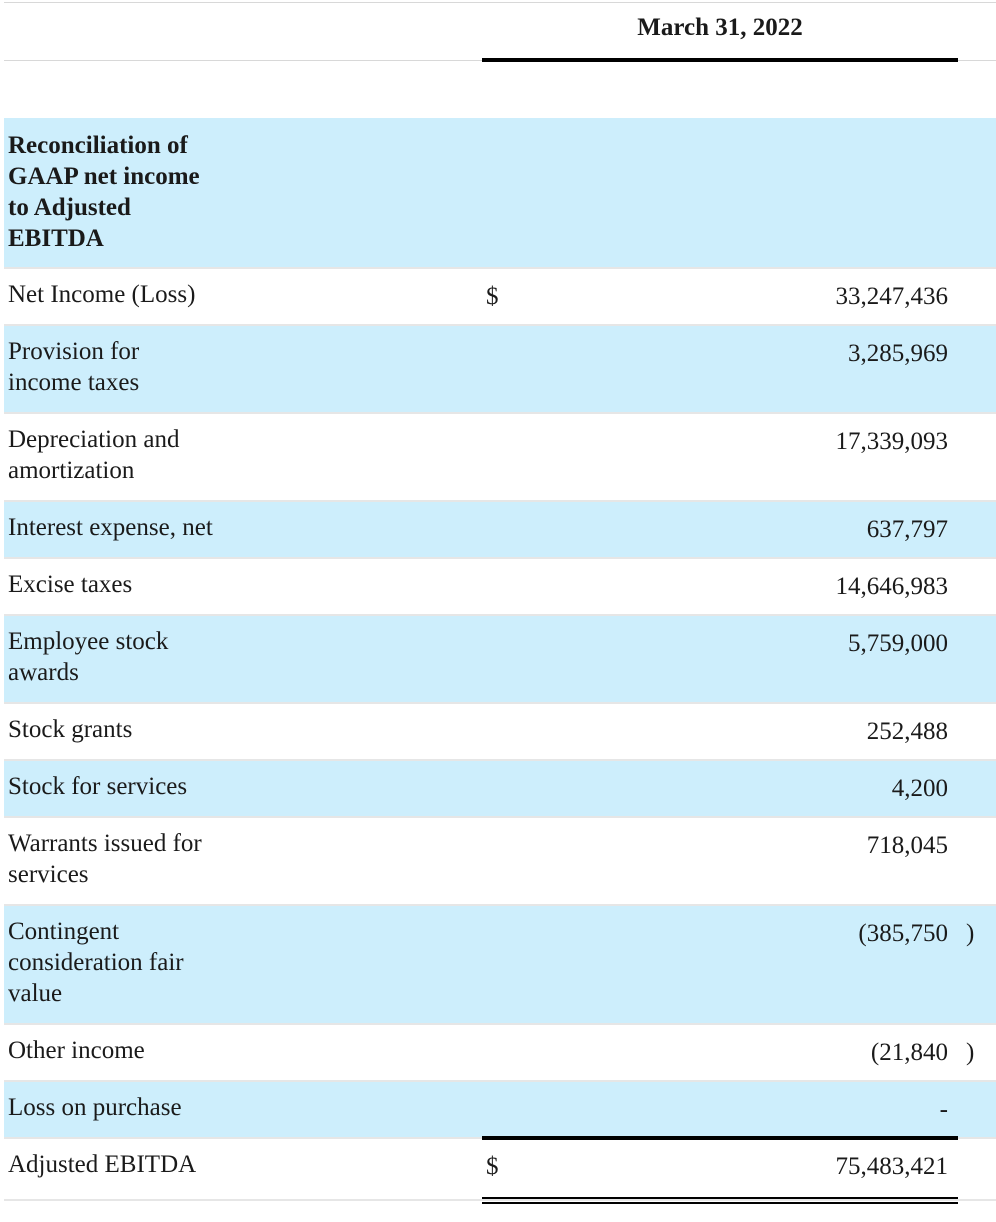 The height and width of the screenshot is (1222, 996). I want to click on table-row: Net Income (Loss) $ 33,247,436, so click(500, 297).